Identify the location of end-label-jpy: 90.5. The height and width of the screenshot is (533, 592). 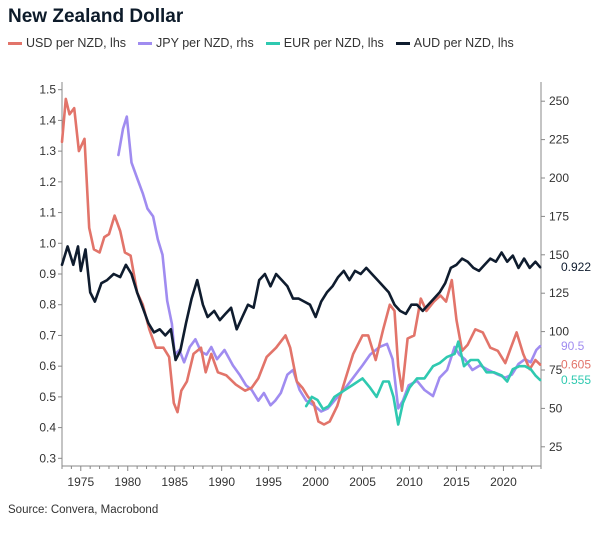
(573, 346).